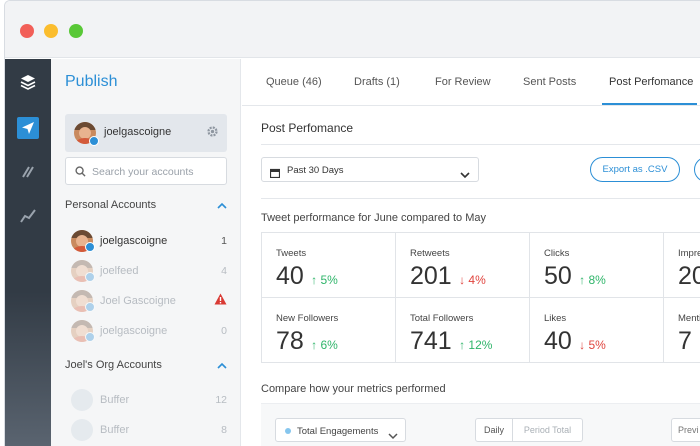 This screenshot has width=700, height=446. I want to click on account-row-joelgascoigne-2: joelgascoigne 0, so click(147, 331).